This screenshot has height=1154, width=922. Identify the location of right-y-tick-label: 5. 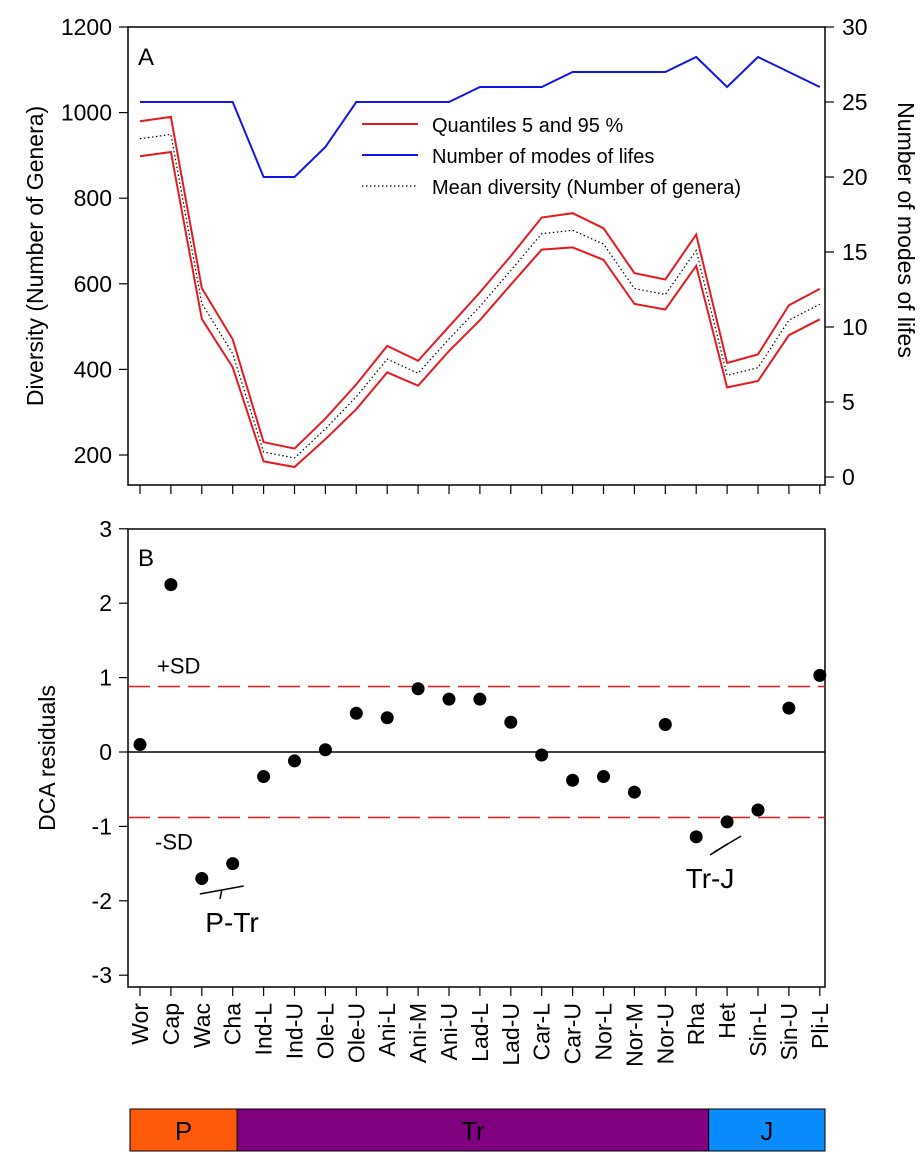
(848, 402).